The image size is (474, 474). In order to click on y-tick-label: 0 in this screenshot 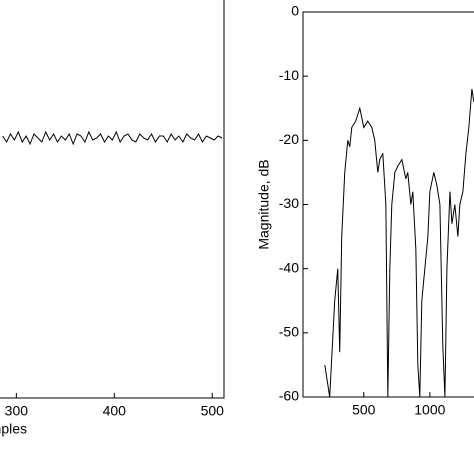, I will do `click(295, 11)`.